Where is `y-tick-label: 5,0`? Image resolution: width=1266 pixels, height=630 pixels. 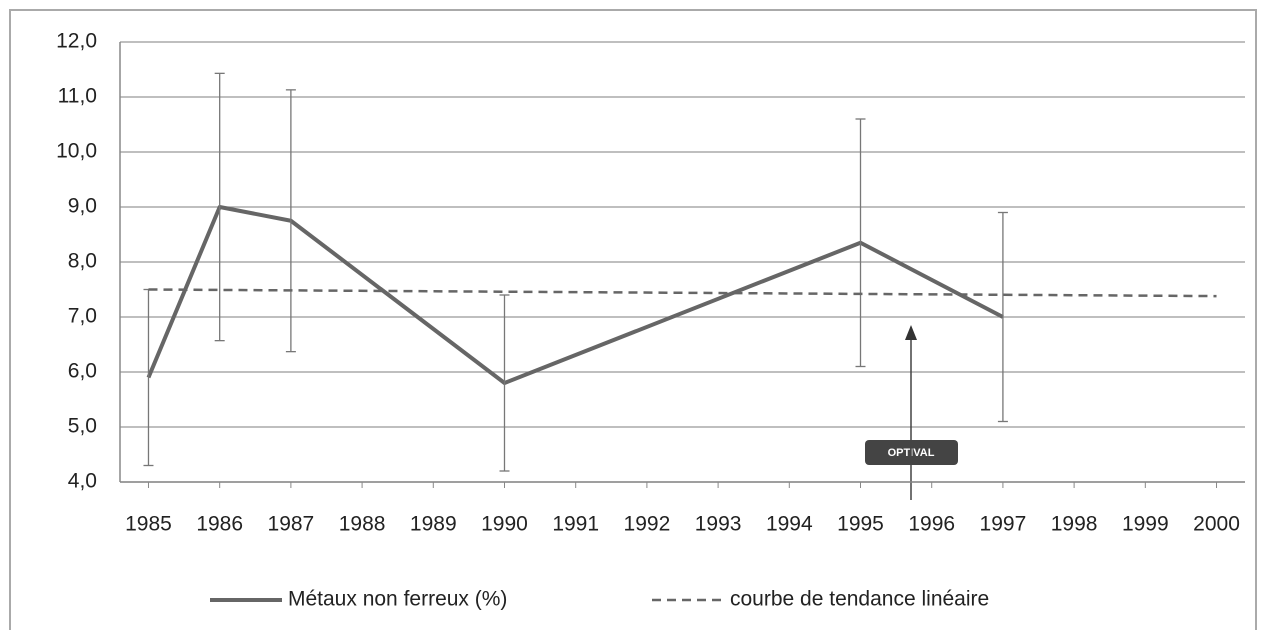 y-tick-label: 5,0 is located at coordinates (82, 426).